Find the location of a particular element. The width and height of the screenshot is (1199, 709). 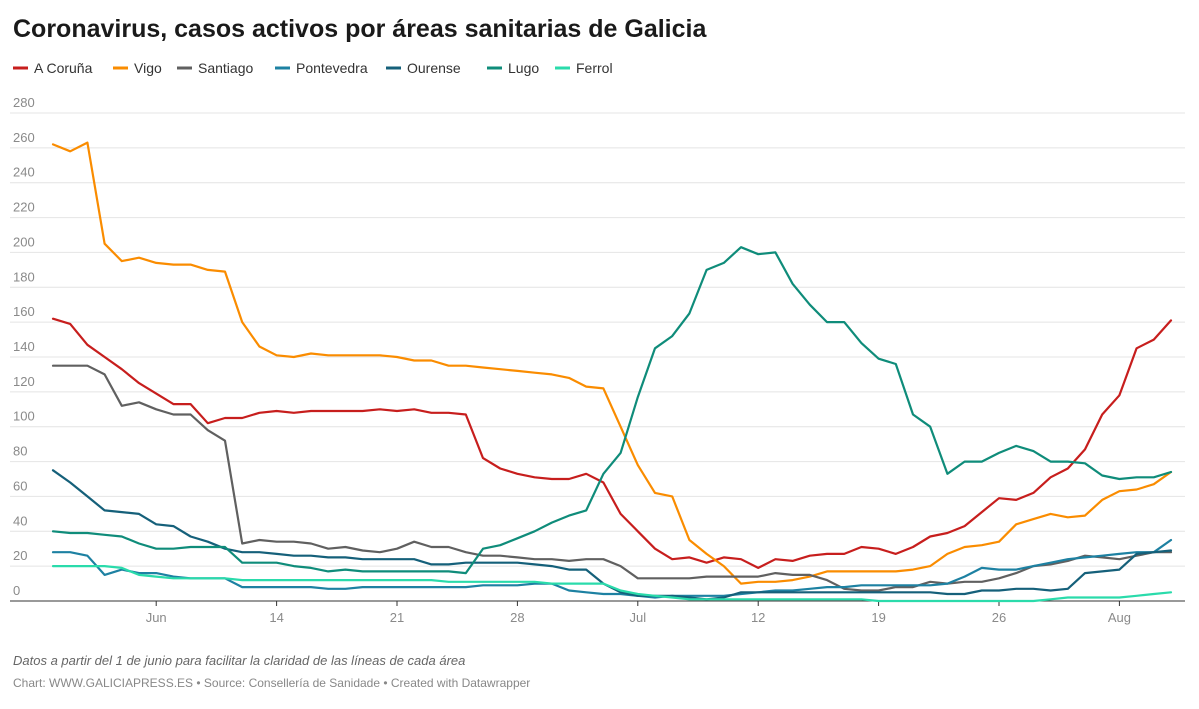

y-tick-label: 240 is located at coordinates (24, 172).